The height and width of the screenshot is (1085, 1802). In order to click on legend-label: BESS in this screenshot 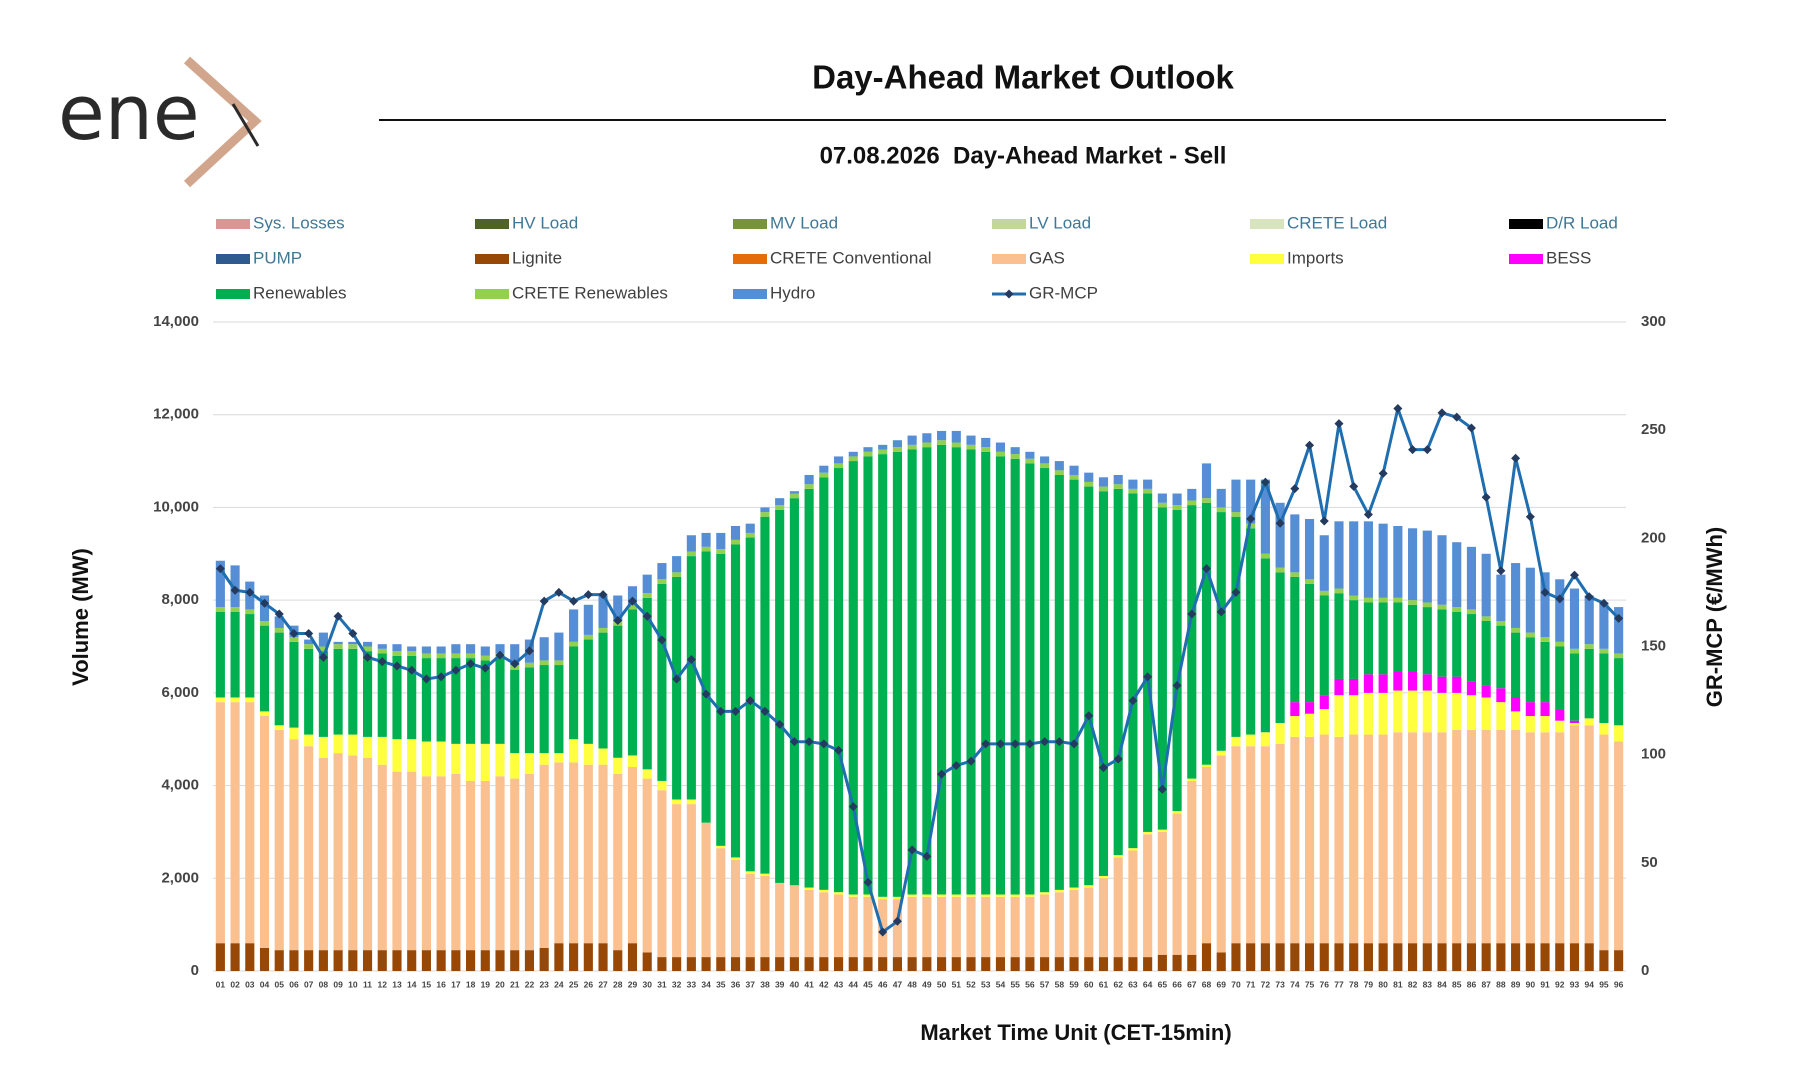, I will do `click(1568, 257)`.